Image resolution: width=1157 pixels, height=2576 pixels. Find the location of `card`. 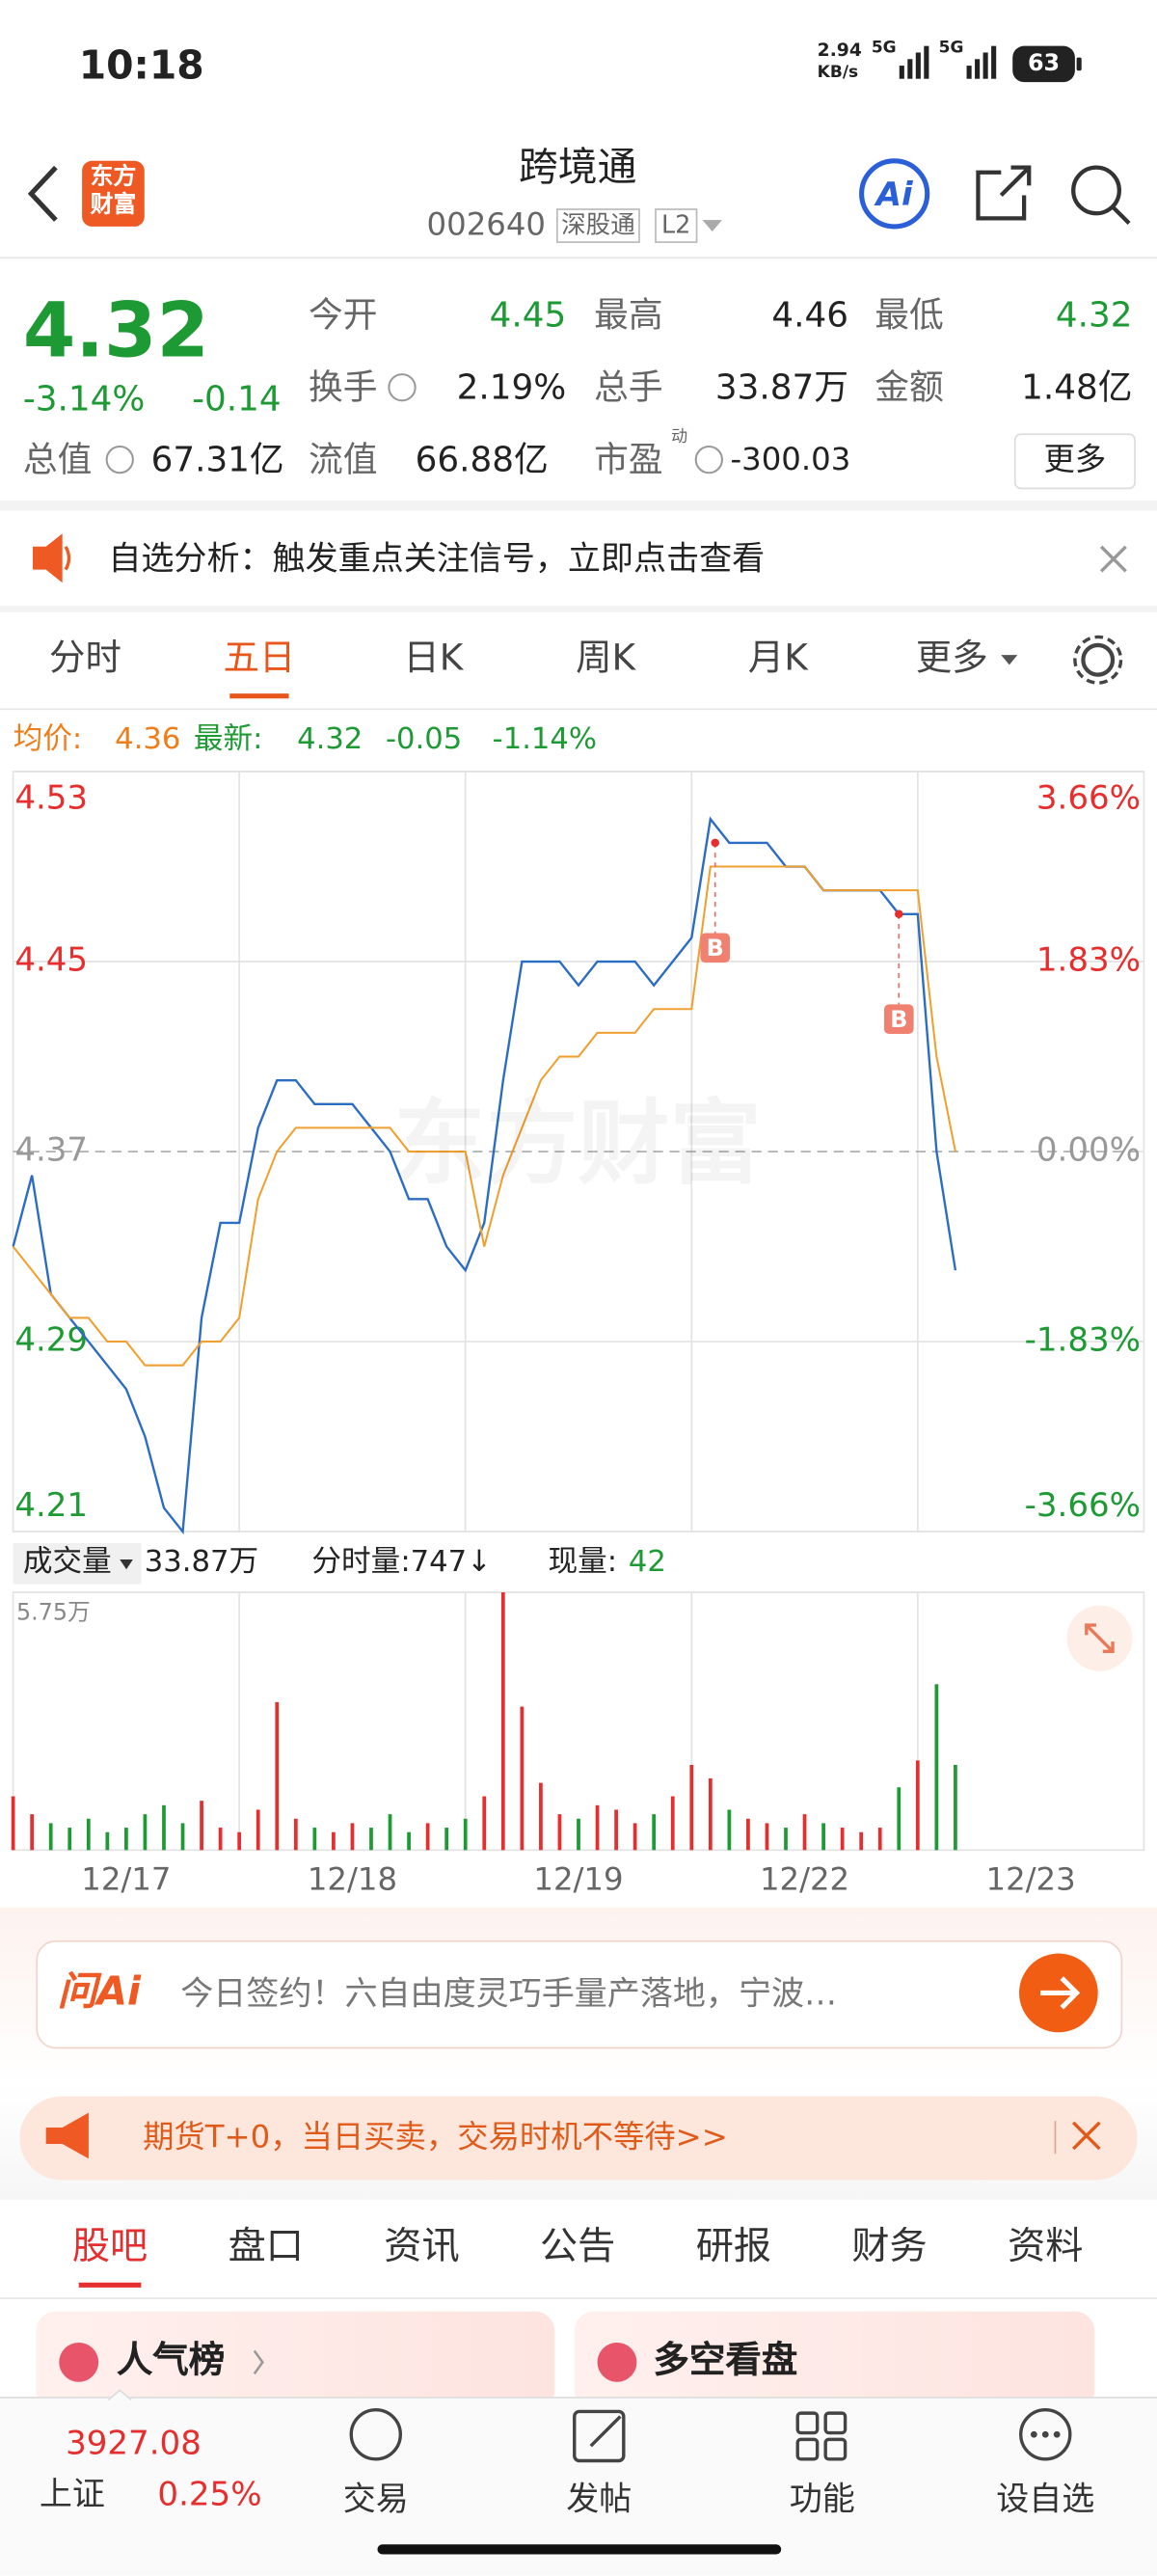

card is located at coordinates (834, 2360).